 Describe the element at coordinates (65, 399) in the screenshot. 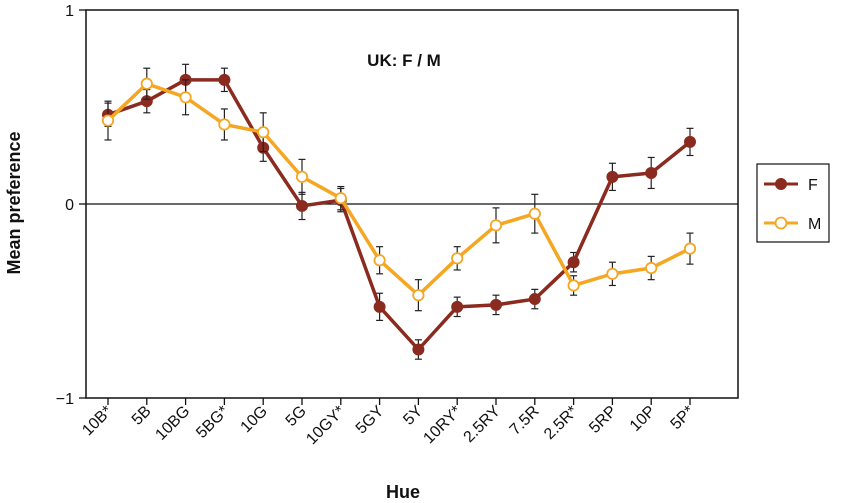

I see `y-tick-label: −1` at that location.